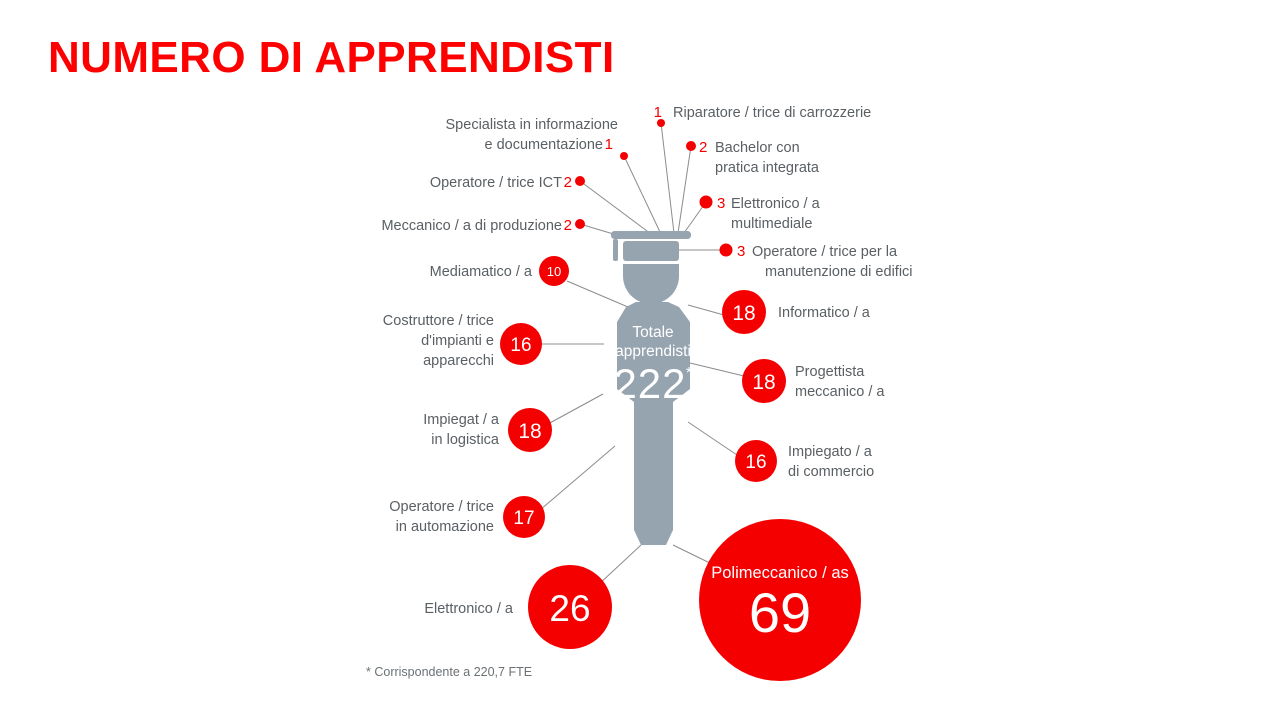 The width and height of the screenshot is (1280, 714). I want to click on total-caption-line1: Totale, so click(652, 332).